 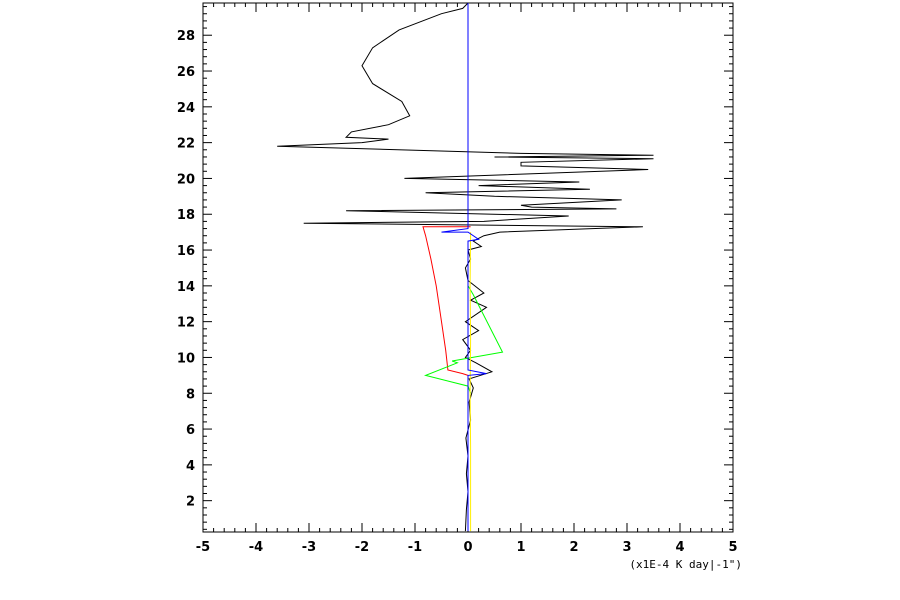 I want to click on y-tick-label: 8, so click(x=190, y=394).